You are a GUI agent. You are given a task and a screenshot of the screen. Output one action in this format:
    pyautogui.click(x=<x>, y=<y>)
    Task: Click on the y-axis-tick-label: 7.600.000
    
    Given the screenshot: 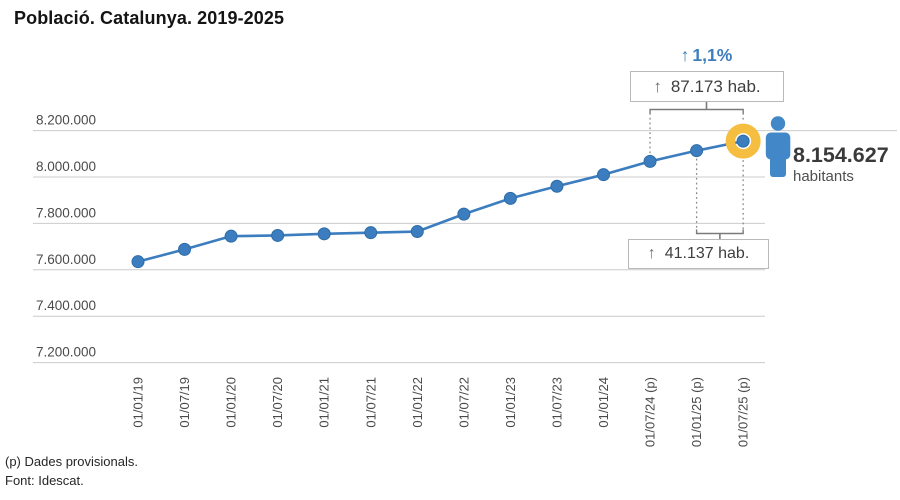 What is the action you would take?
    pyautogui.click(x=66, y=259)
    